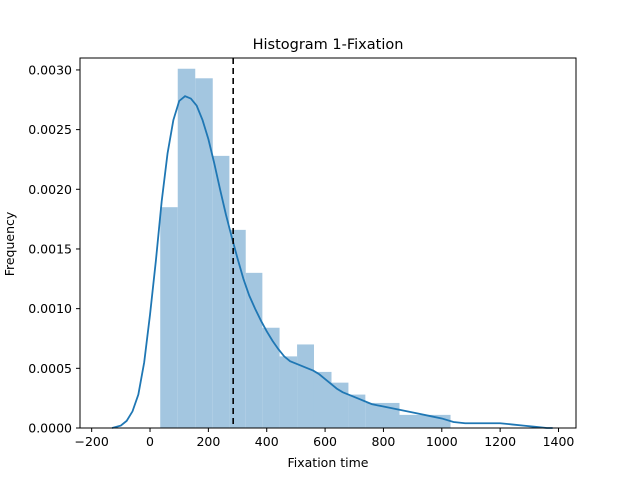 Image resolution: width=640 pixels, height=480 pixels. I want to click on x-tick-label: 600, so click(325, 441).